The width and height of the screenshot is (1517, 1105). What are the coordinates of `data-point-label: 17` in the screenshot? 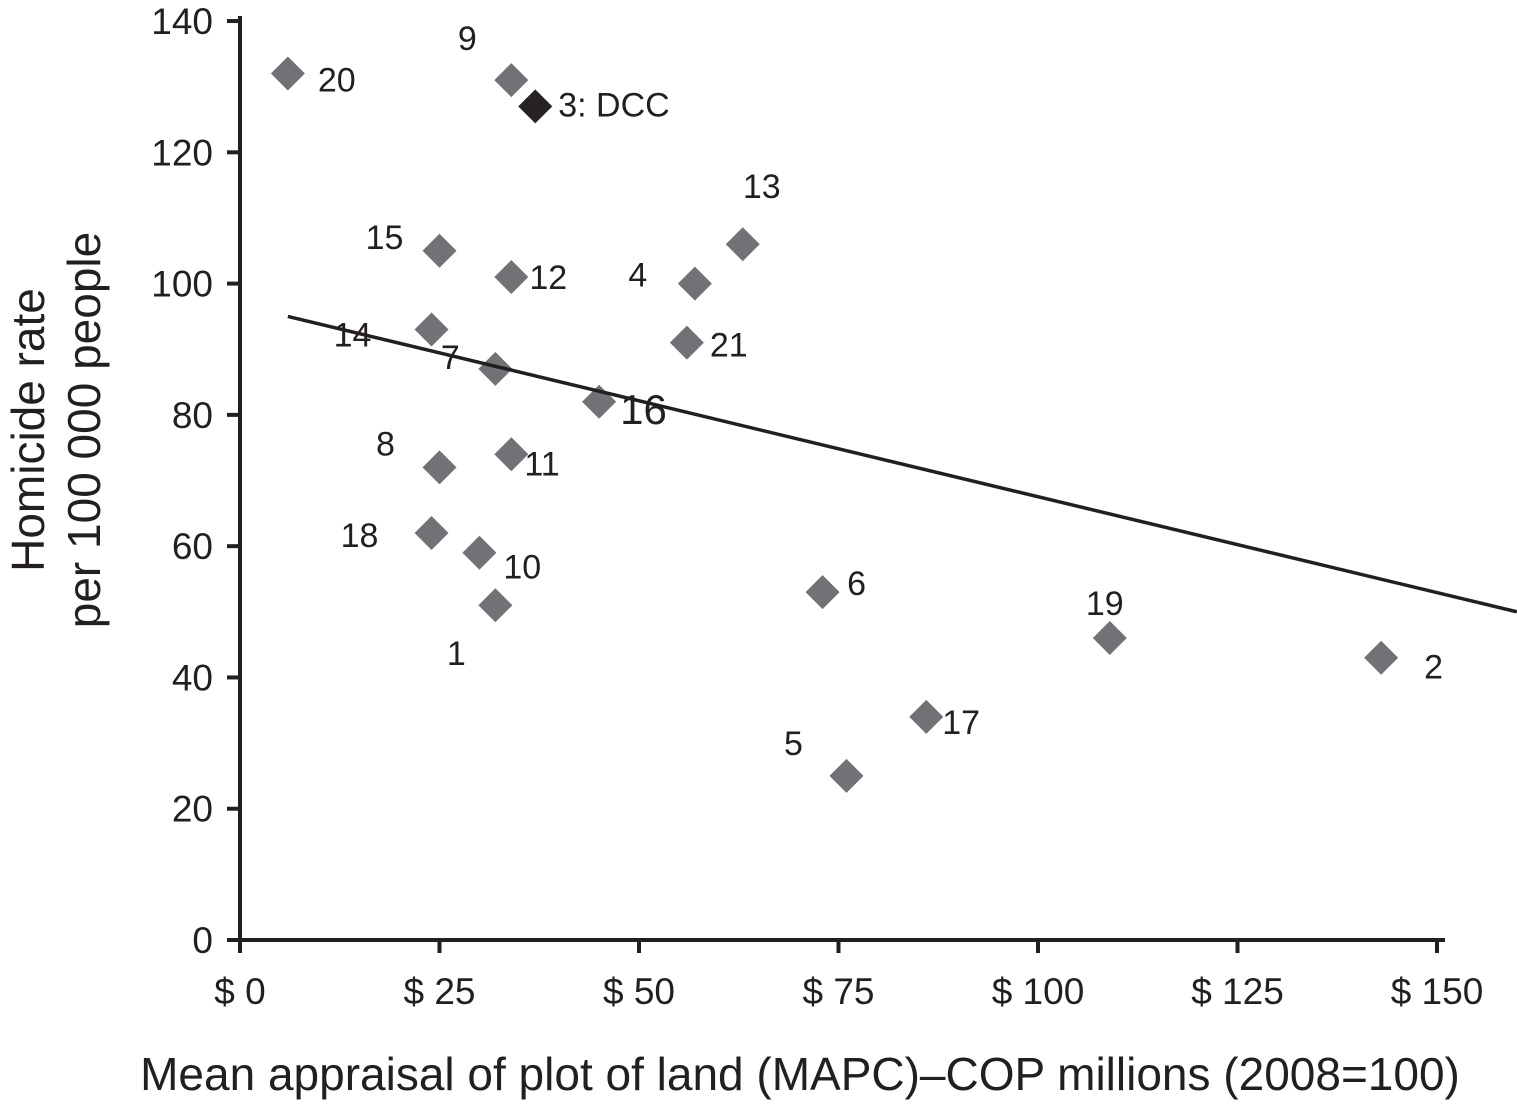 It's located at (961, 723).